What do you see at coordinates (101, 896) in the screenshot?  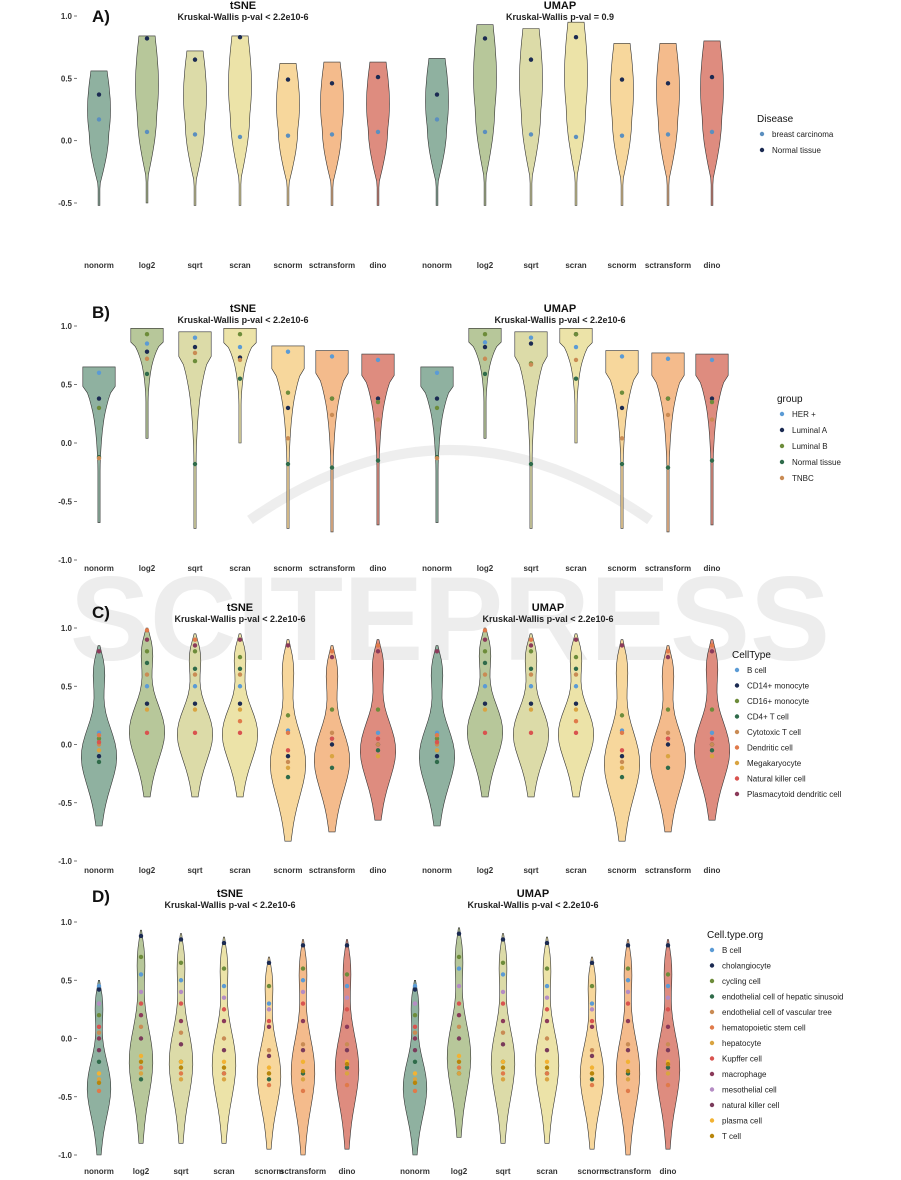 I see `panel-label: D)` at bounding box center [101, 896].